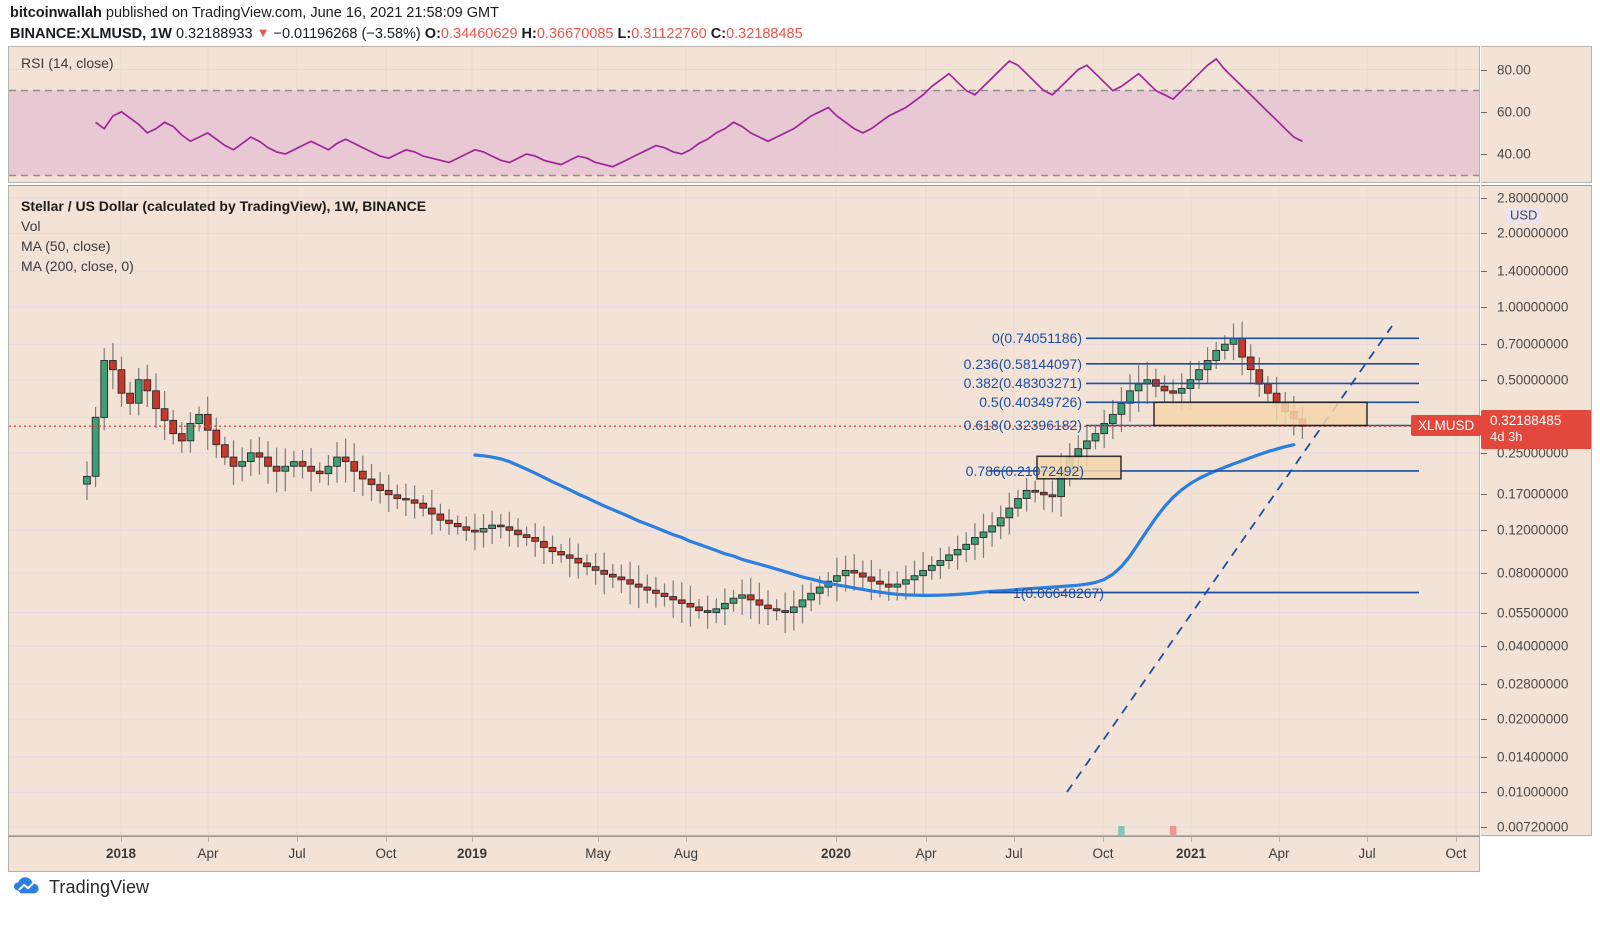 The image size is (1600, 926). I want to click on bar-countdown: 4d 3h, so click(1506, 437).